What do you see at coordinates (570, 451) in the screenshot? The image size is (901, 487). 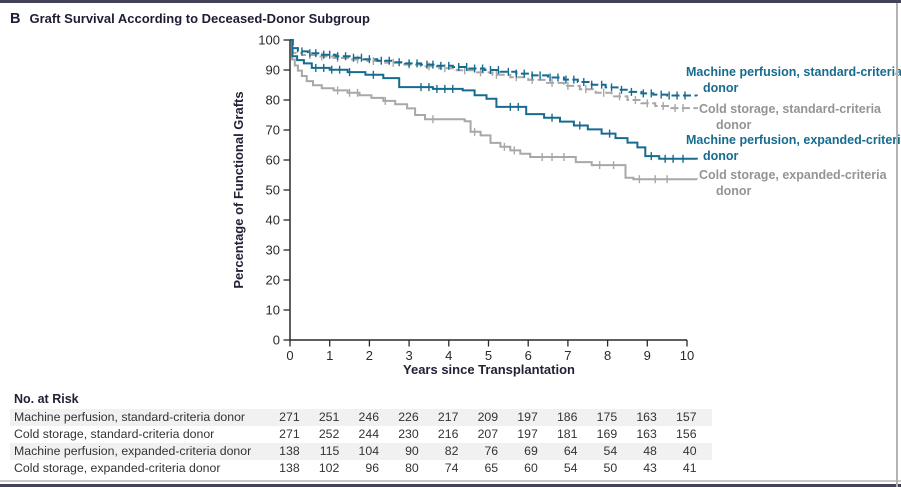 I see `risk-cell: 64` at bounding box center [570, 451].